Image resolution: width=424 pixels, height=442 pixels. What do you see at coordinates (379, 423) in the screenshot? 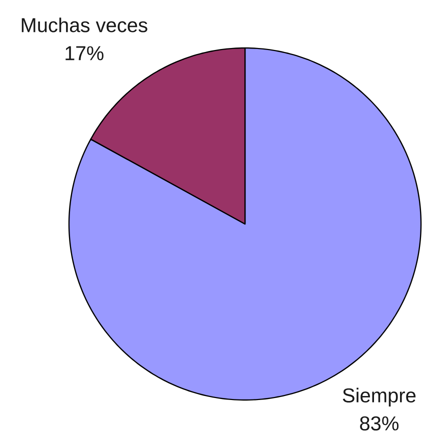
I see `data-label: 83%` at bounding box center [379, 423].